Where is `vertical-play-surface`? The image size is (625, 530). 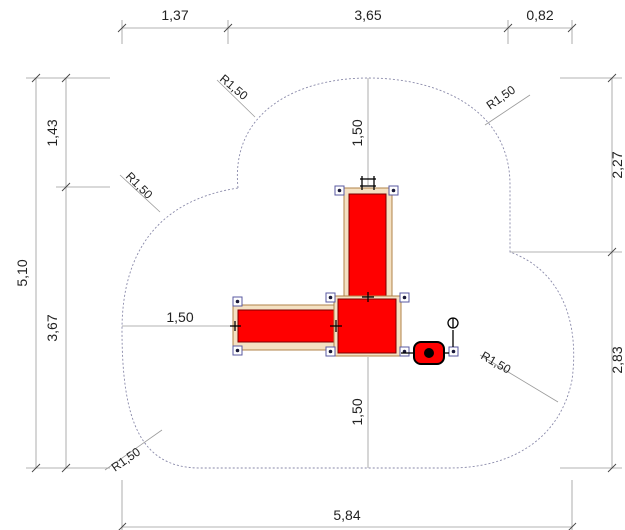 vertical-play-surface is located at coordinates (367, 246).